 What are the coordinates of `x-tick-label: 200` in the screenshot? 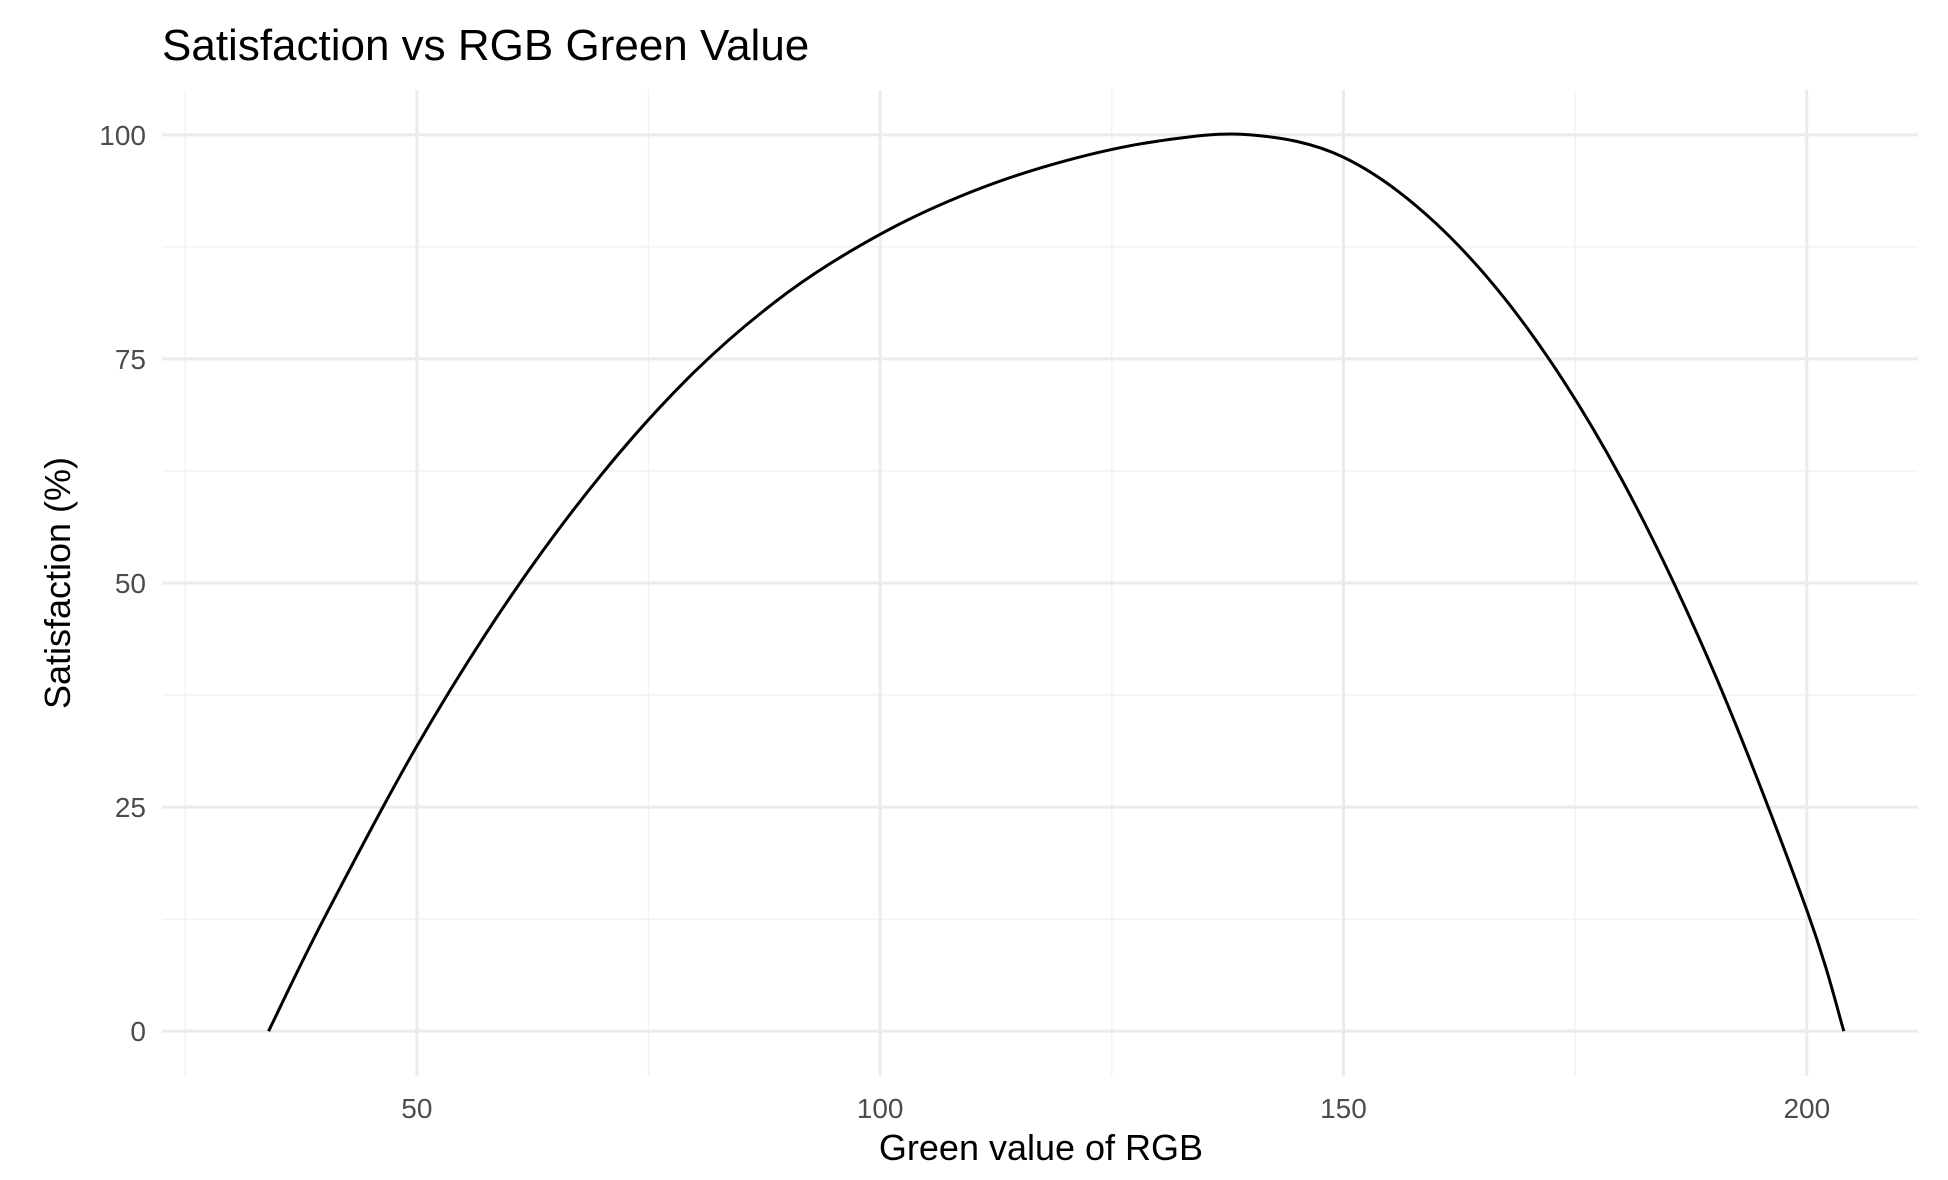 It's located at (1806, 1108).